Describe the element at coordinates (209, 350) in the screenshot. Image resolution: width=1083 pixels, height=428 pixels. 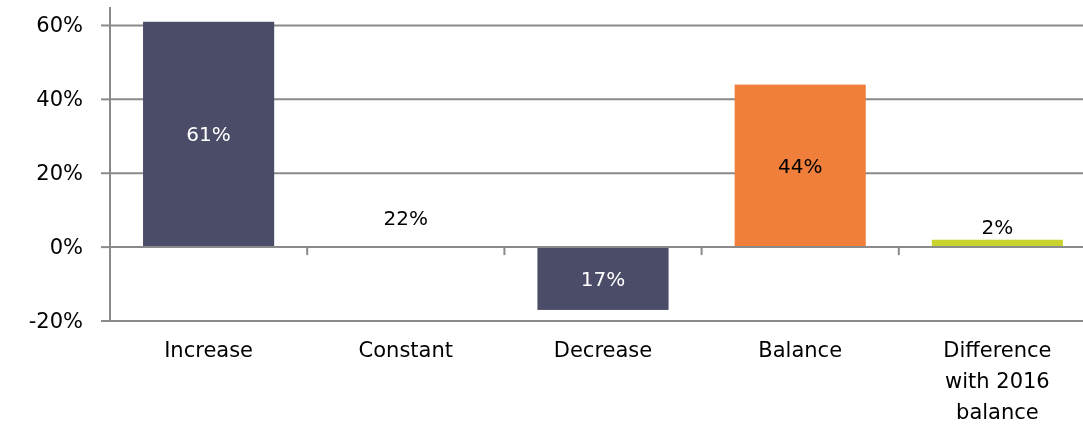
I see `x-tick-label: Increase` at that location.